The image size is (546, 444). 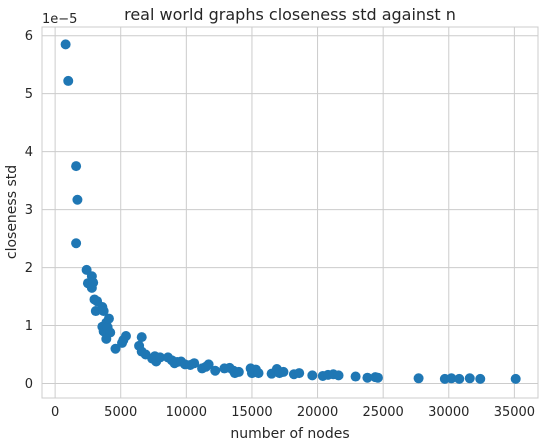 I want to click on x-tick-label: 35000, so click(x=514, y=412).